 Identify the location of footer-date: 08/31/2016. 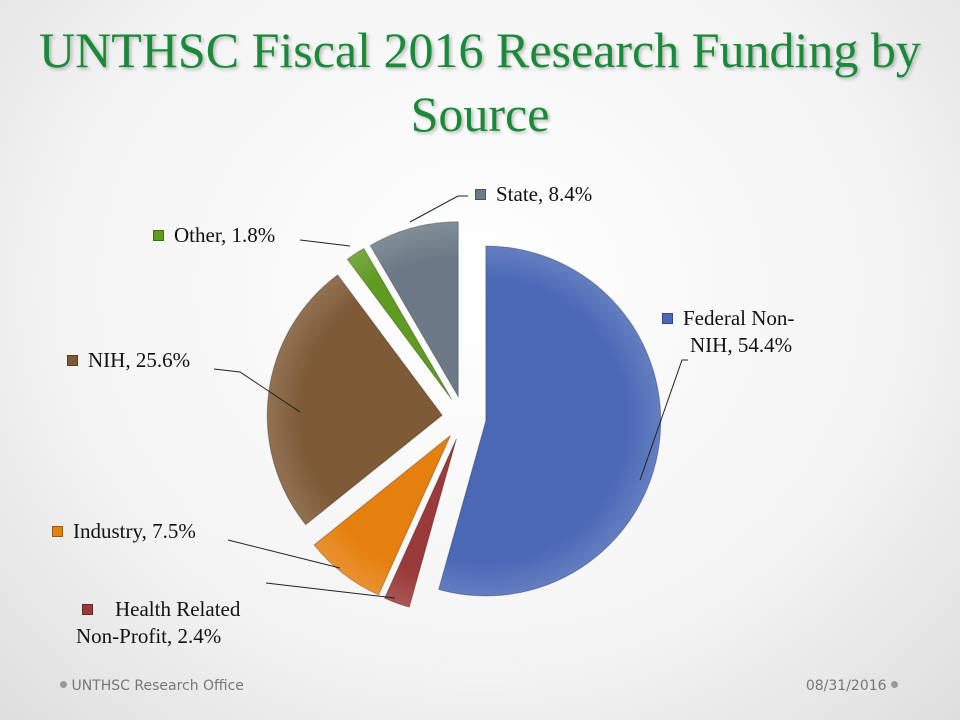
(852, 686).